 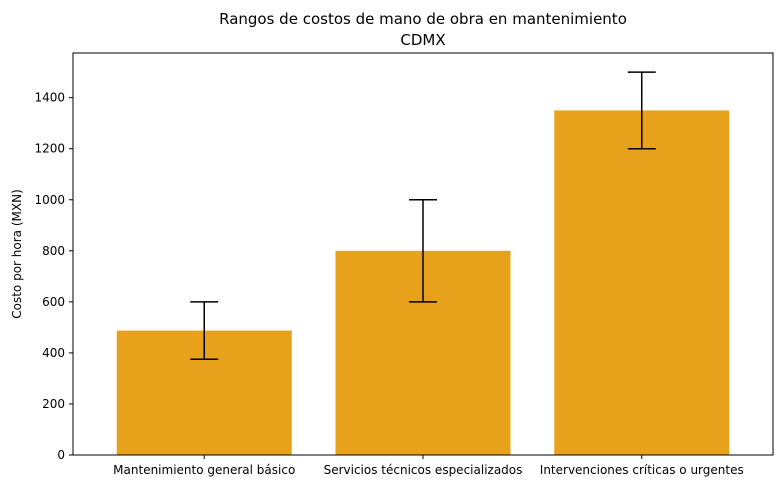 What do you see at coordinates (49, 149) in the screenshot?
I see `y-tick-label-6: 1200` at bounding box center [49, 149].